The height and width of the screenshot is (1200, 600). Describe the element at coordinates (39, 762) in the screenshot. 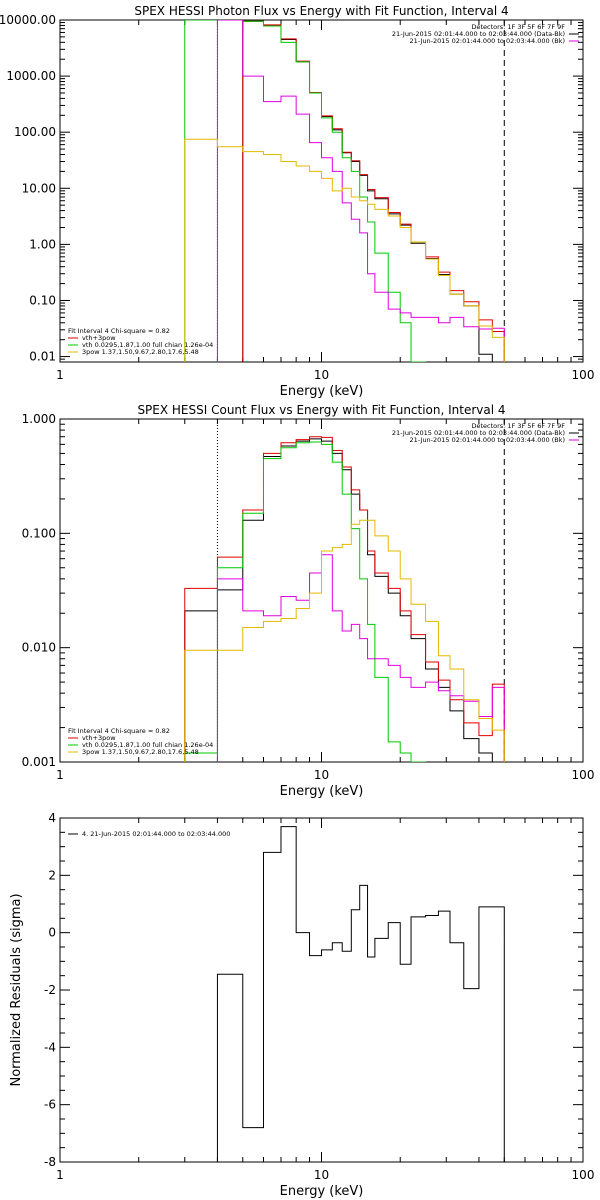

I see `y-tick-label: 0.001` at that location.